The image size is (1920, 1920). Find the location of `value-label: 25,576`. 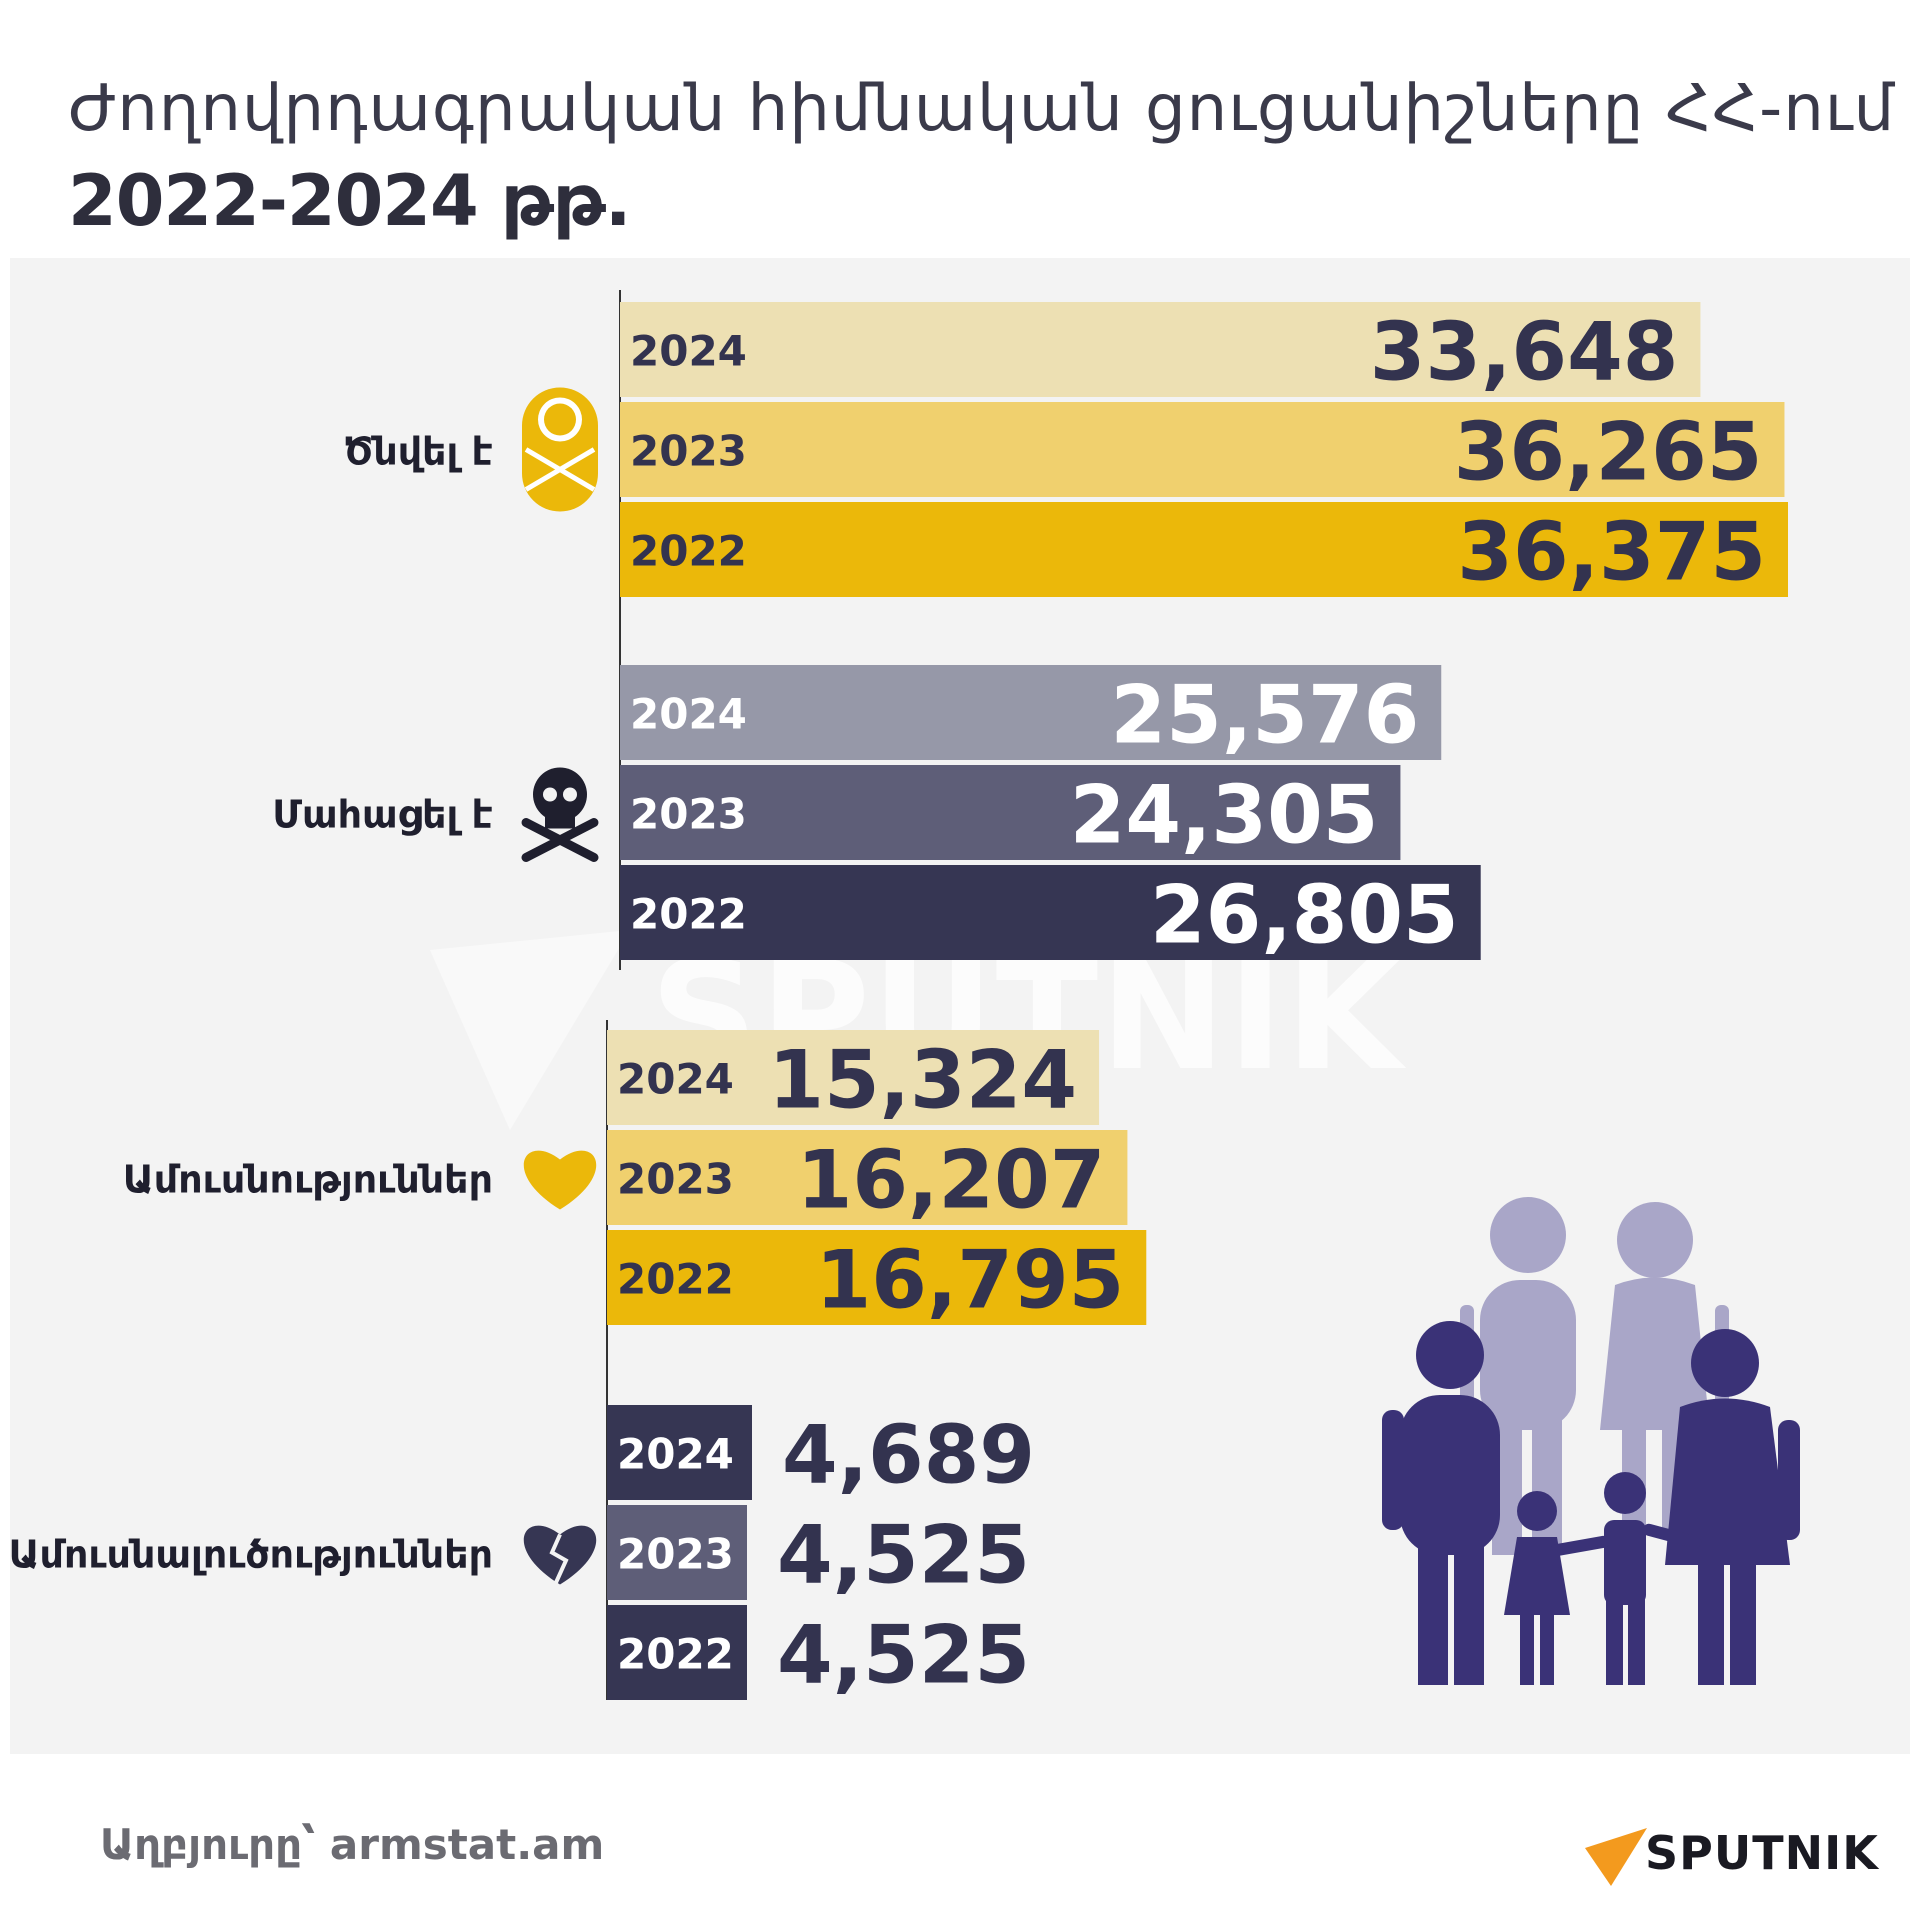

value-label: 25,576 is located at coordinates (1265, 715).